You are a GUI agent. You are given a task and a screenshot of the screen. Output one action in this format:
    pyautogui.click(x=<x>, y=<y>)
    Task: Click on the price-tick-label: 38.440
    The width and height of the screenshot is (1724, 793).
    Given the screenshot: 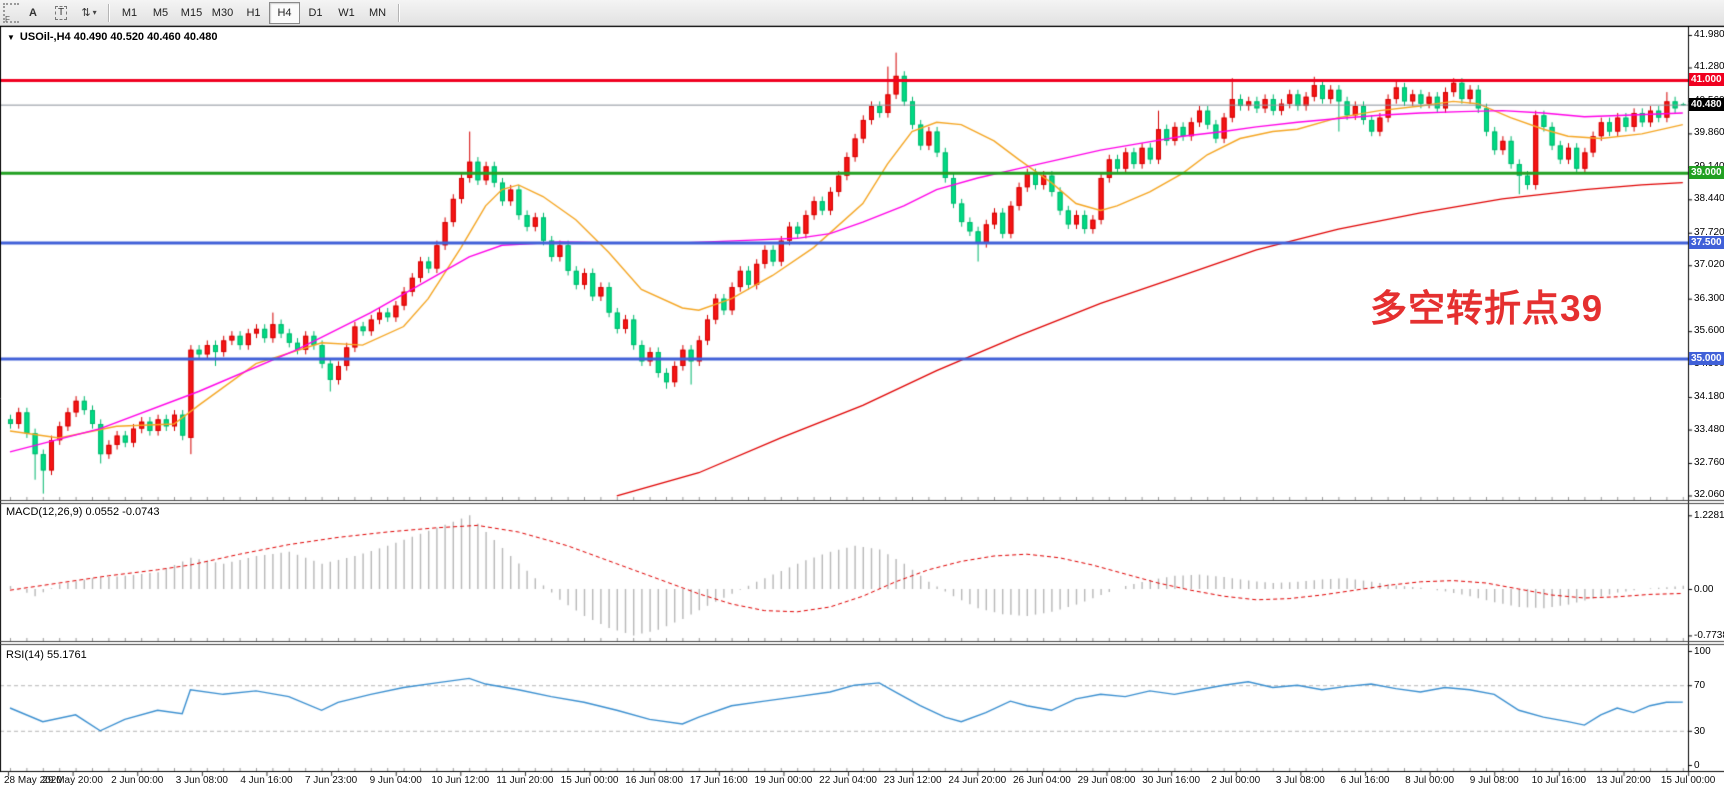 What is the action you would take?
    pyautogui.click(x=1709, y=199)
    